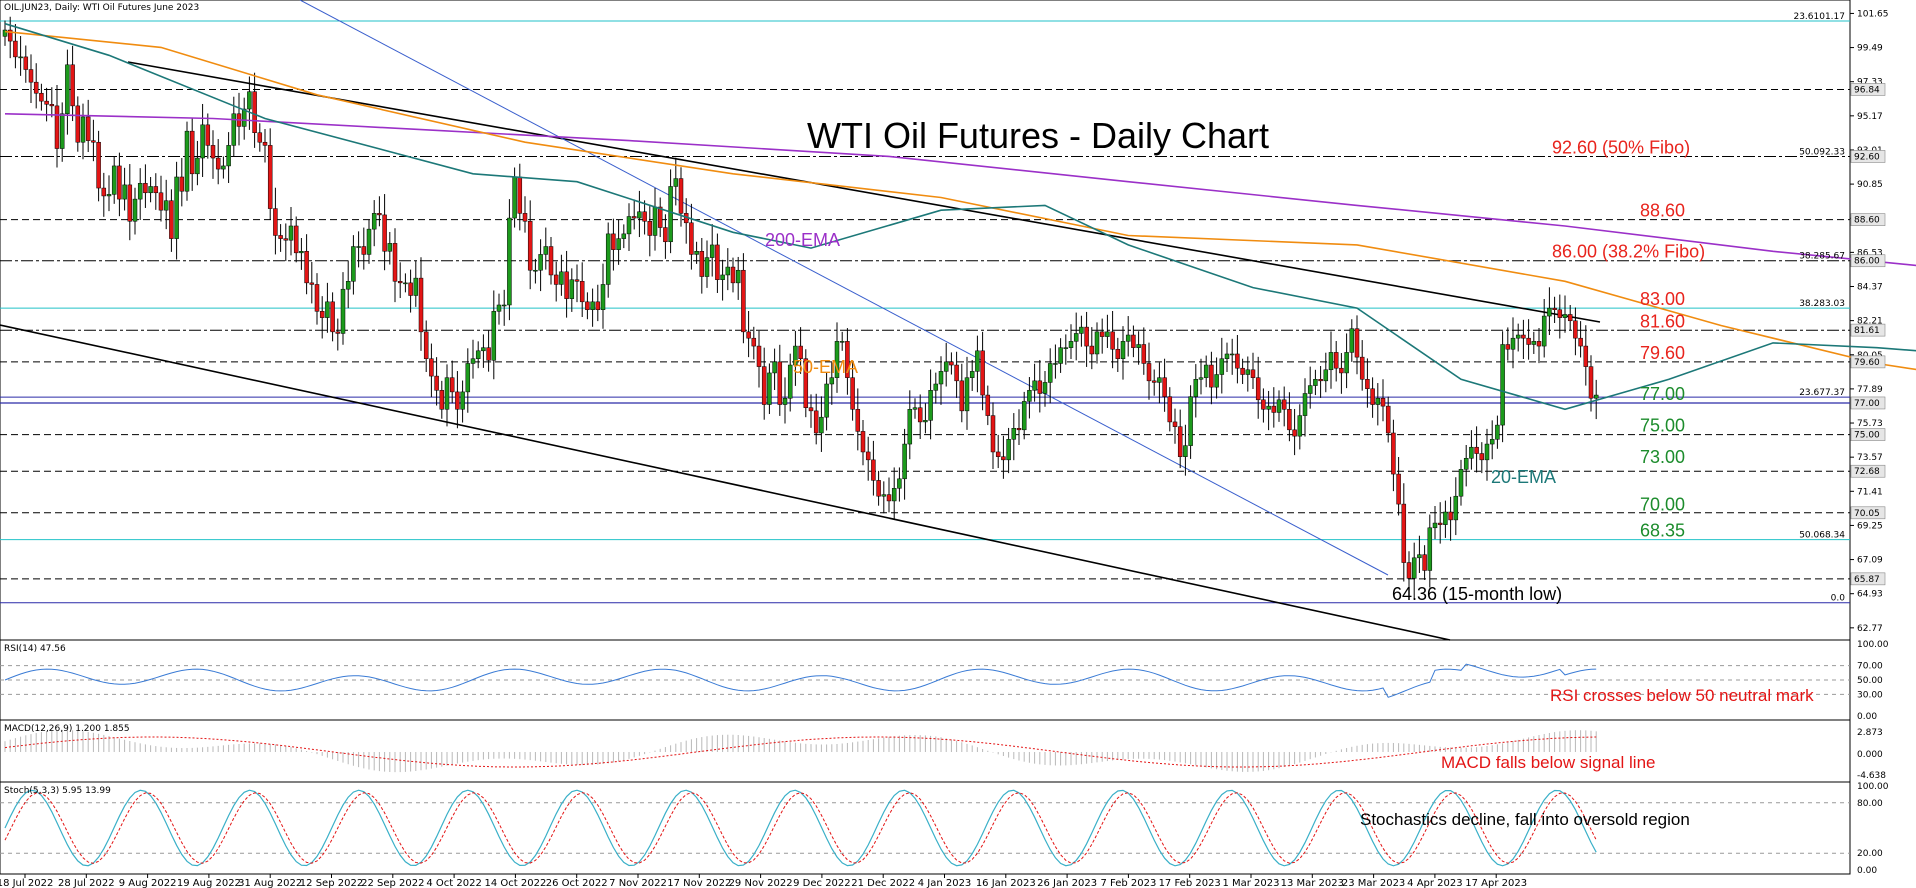 This screenshot has height=888, width=1916. What do you see at coordinates (270, 883) in the screenshot?
I see `x-tick-label: 31 Aug 2022` at bounding box center [270, 883].